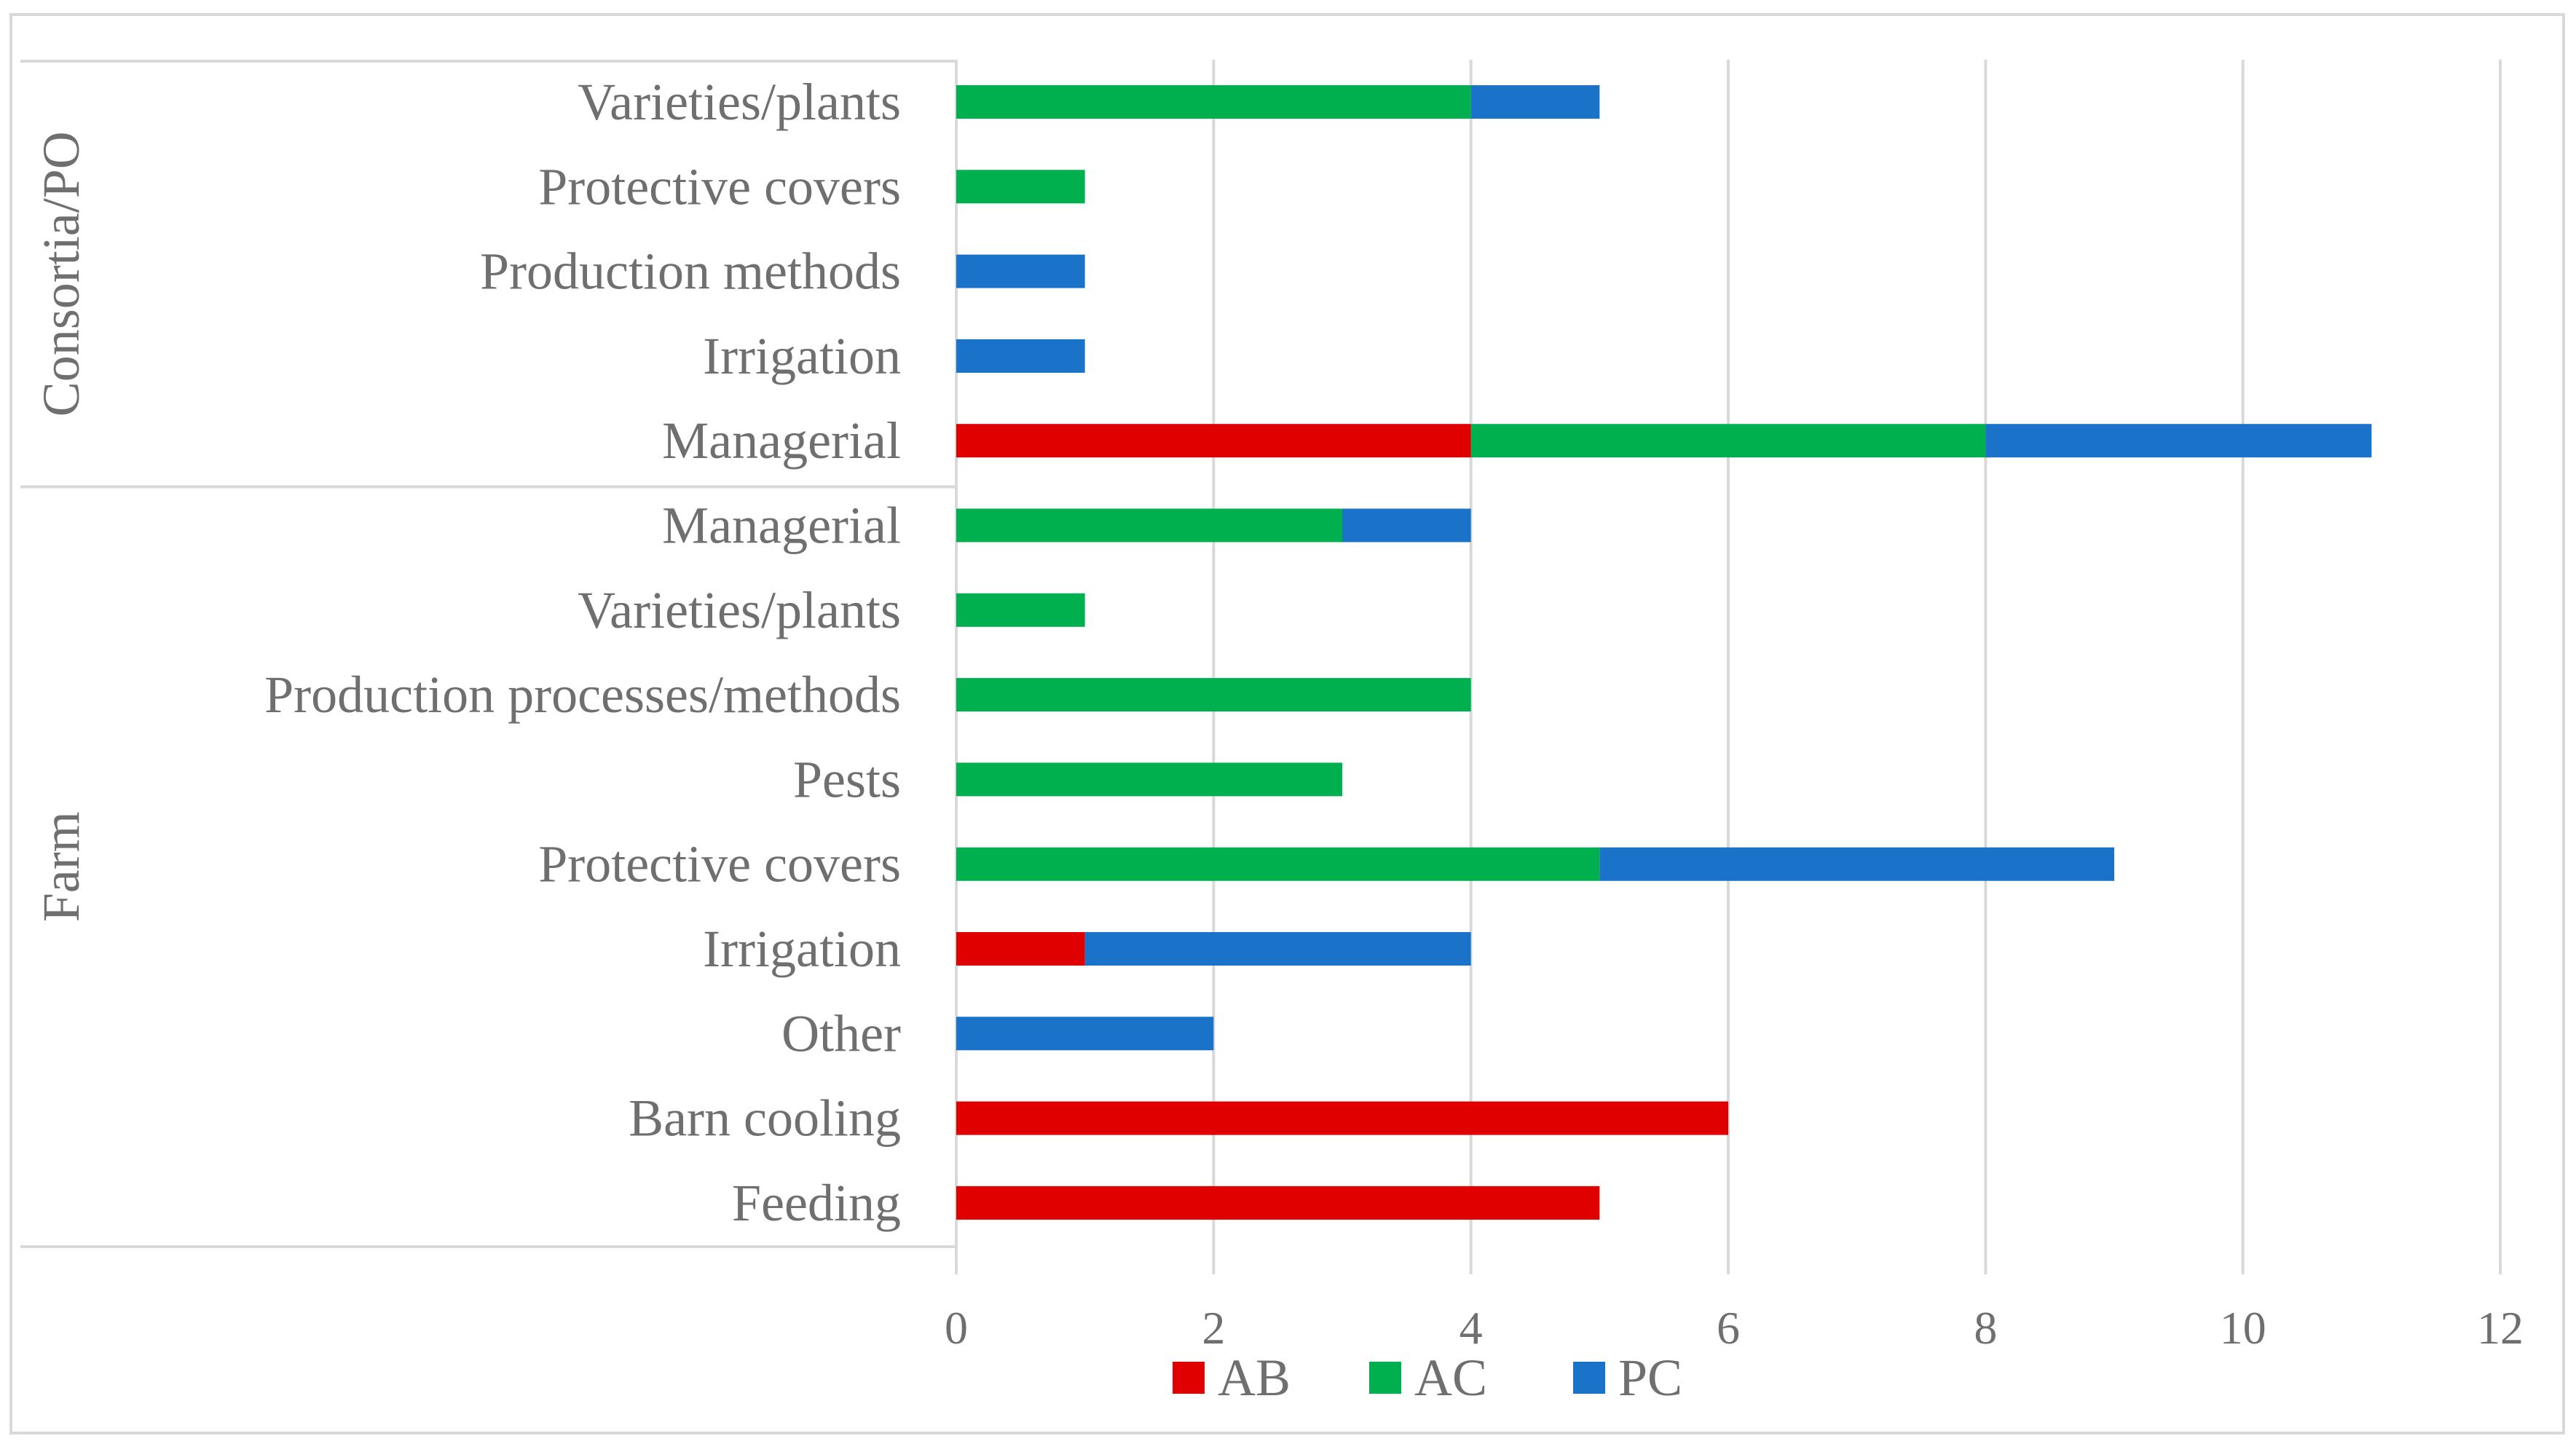 Image resolution: width=2576 pixels, height=1444 pixels. What do you see at coordinates (1471, 1328) in the screenshot?
I see `x-tick-label: 4` at bounding box center [1471, 1328].